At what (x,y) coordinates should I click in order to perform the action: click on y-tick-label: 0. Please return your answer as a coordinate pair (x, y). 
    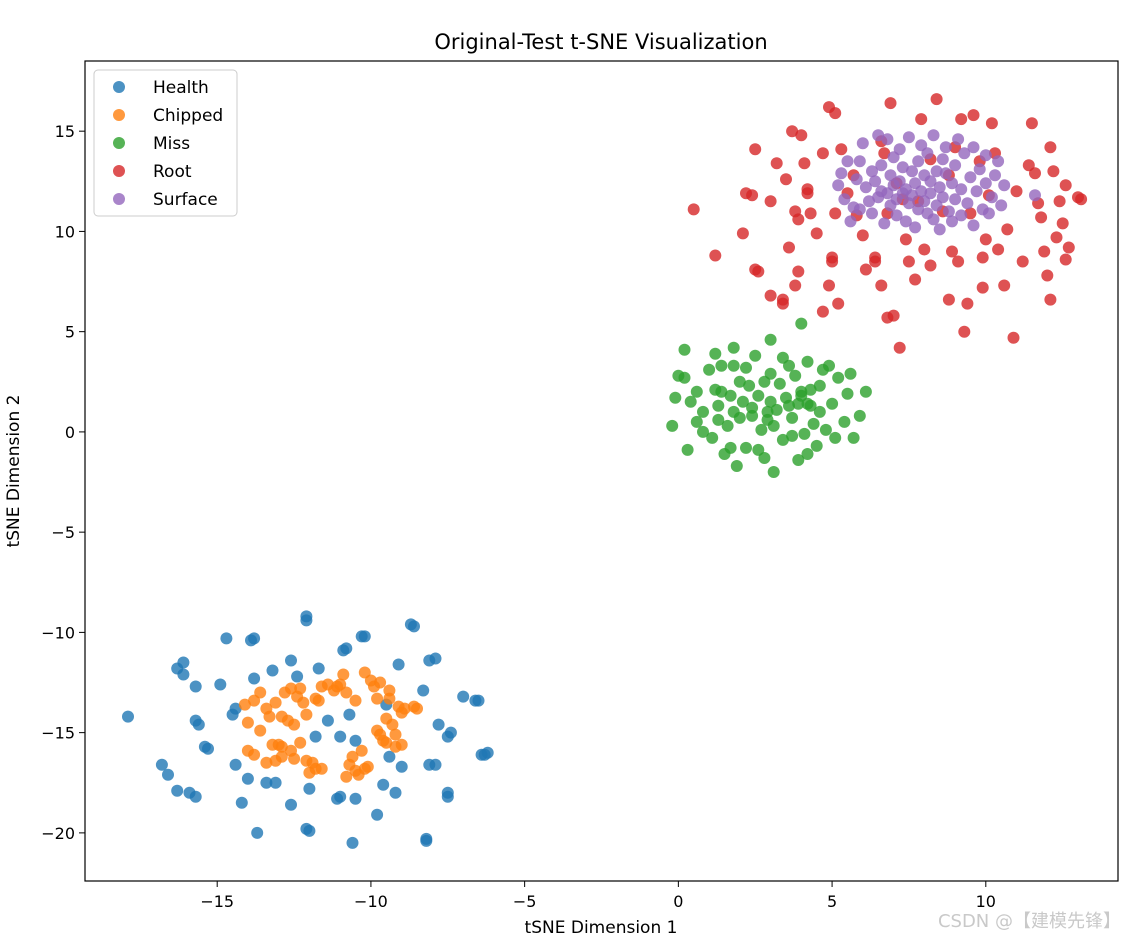
    Looking at the image, I should click on (70, 432).